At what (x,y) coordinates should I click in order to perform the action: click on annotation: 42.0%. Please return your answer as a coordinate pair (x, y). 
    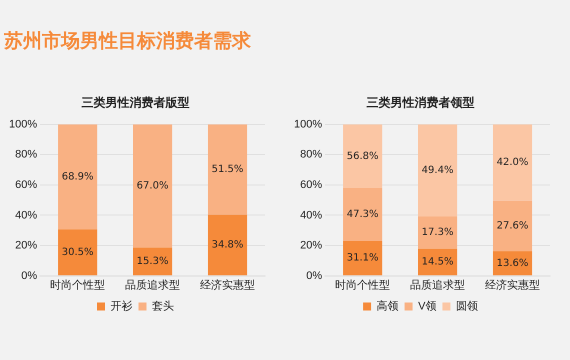
    Looking at the image, I should click on (512, 162).